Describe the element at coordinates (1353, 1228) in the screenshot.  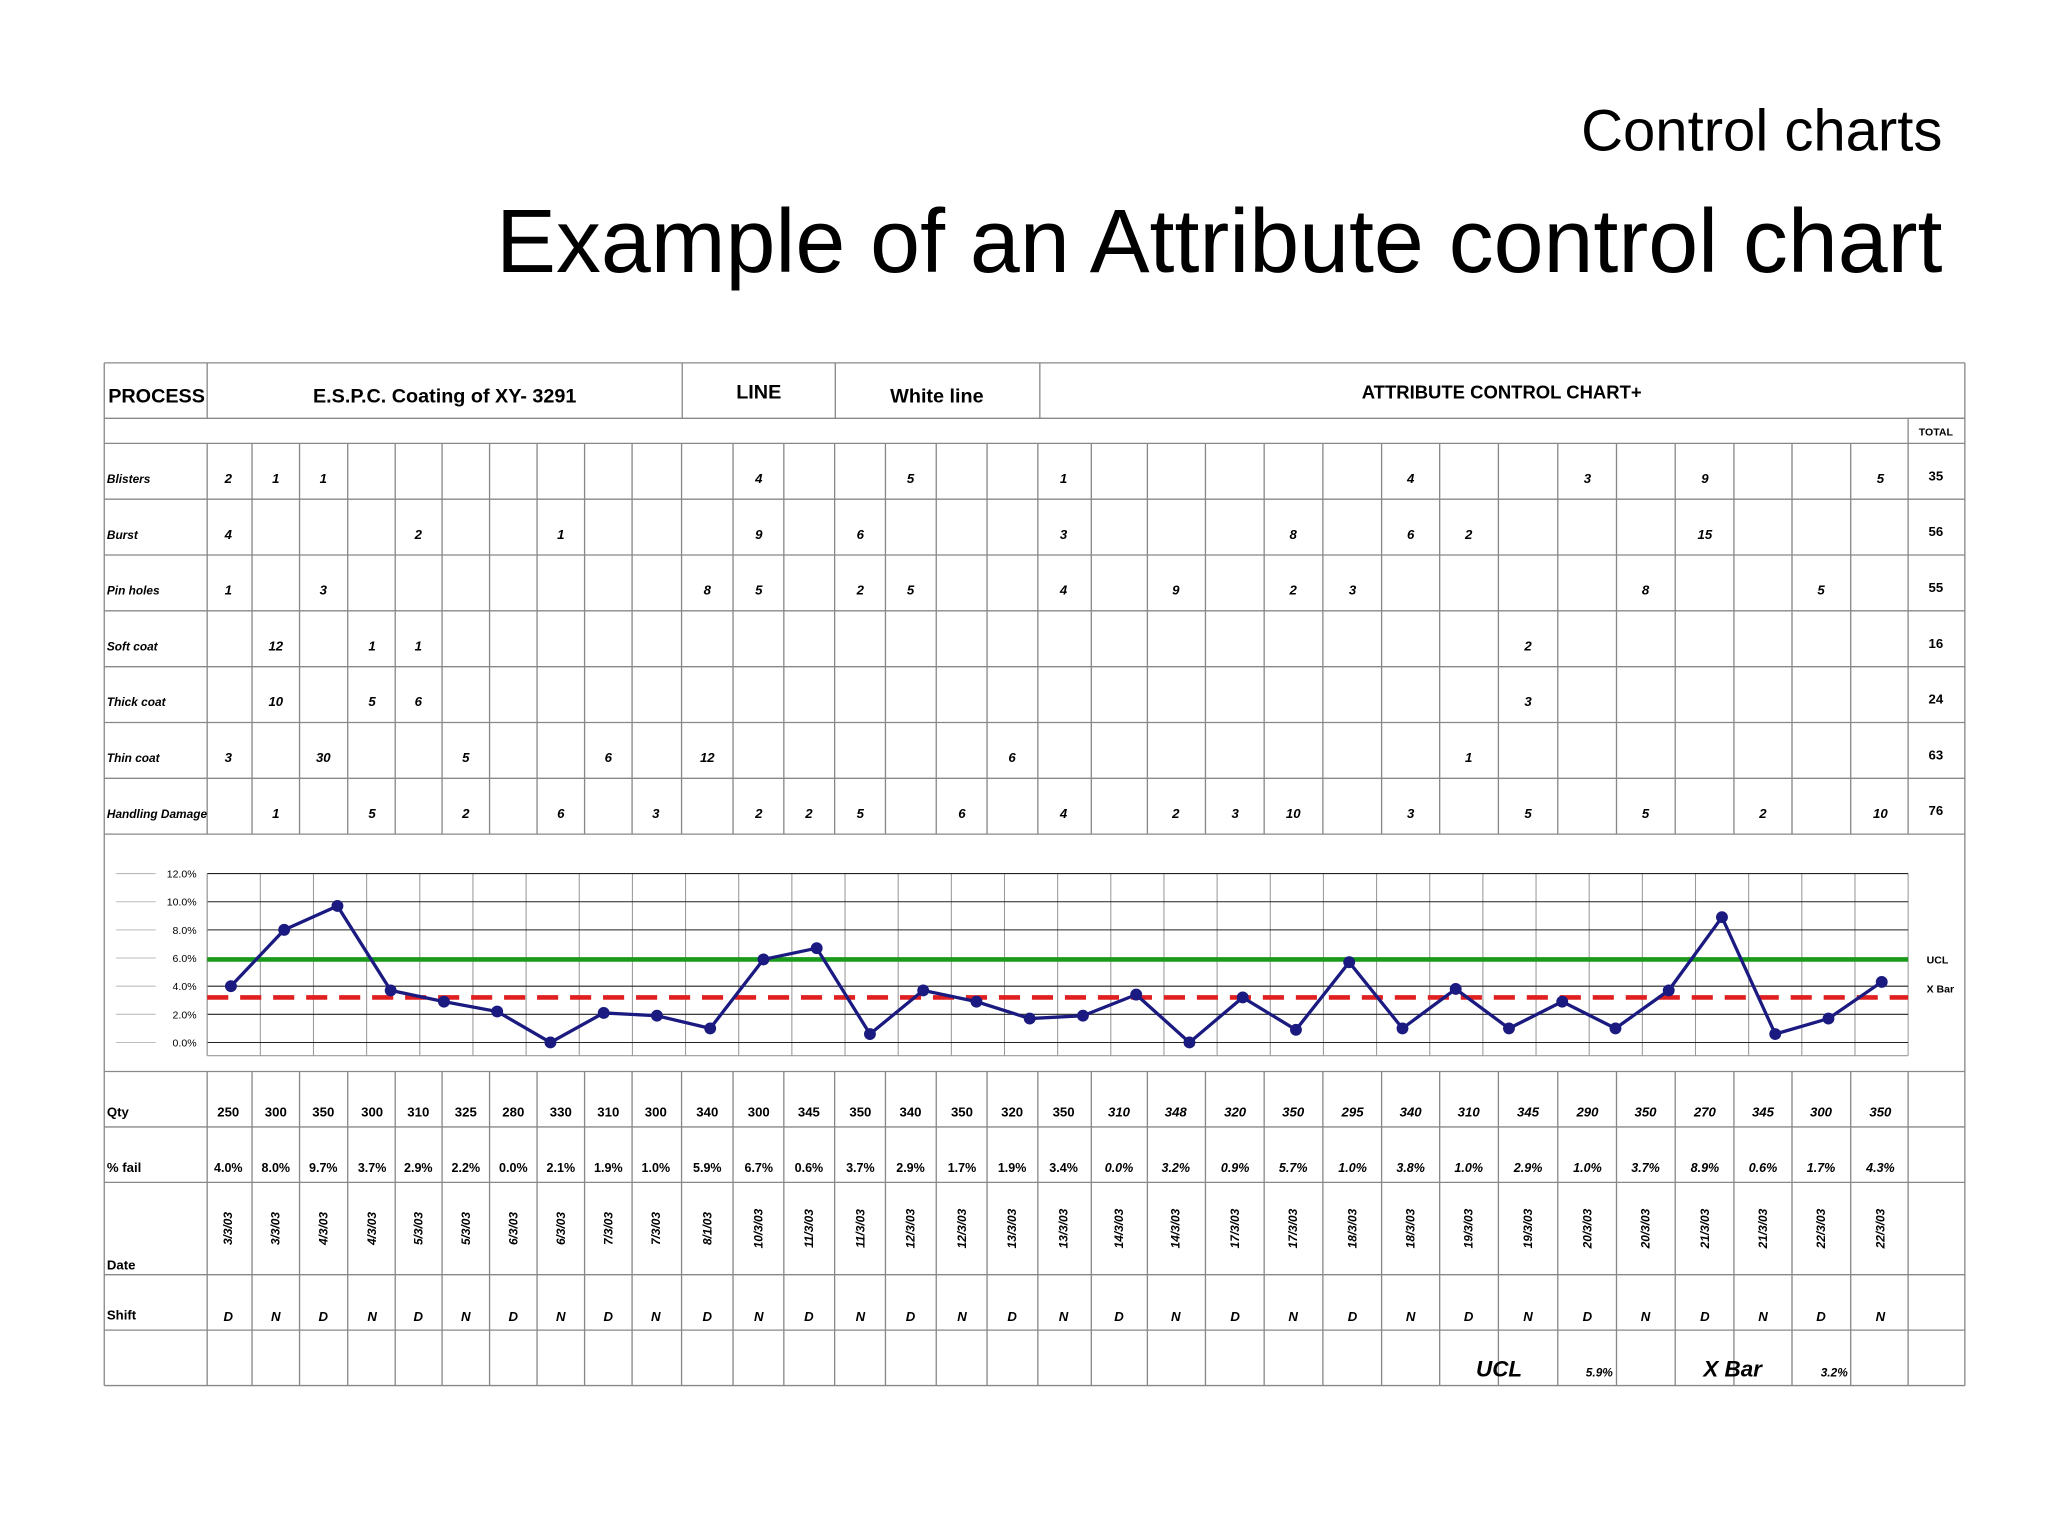
I see `date: 18/3/03` at that location.